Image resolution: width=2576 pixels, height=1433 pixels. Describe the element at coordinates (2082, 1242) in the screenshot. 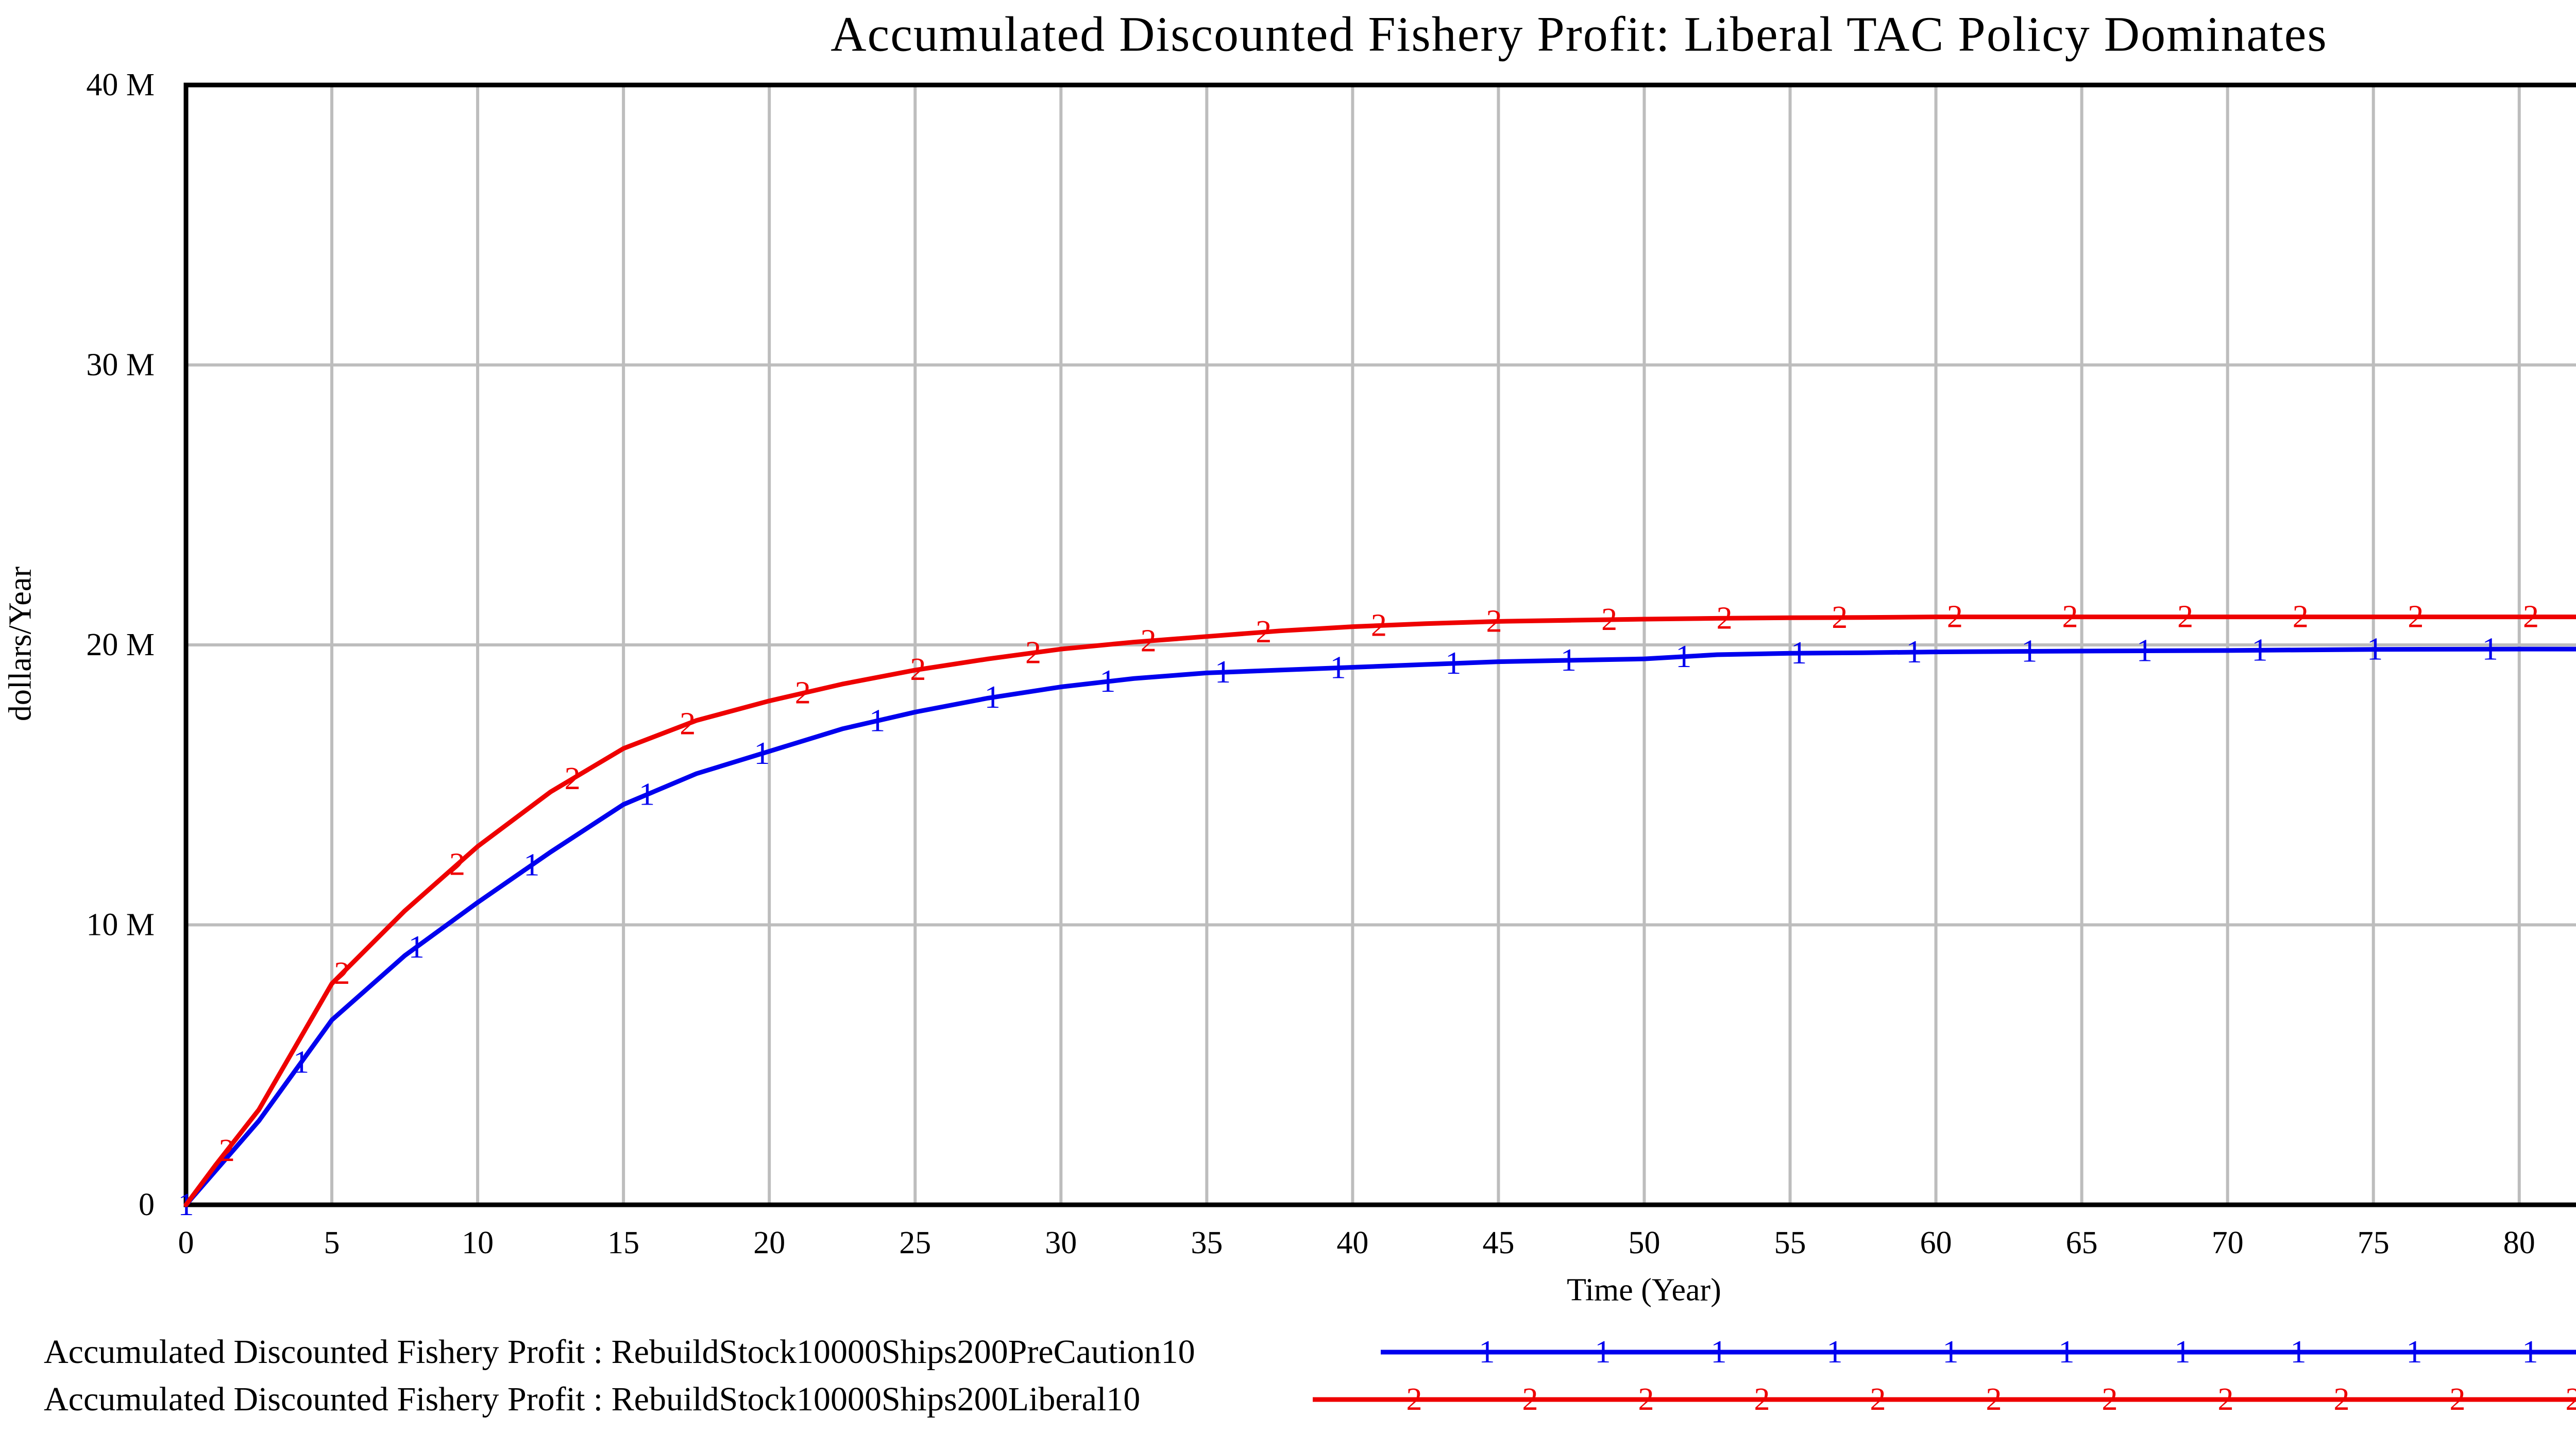

I see `x-tick-label: 65` at that location.